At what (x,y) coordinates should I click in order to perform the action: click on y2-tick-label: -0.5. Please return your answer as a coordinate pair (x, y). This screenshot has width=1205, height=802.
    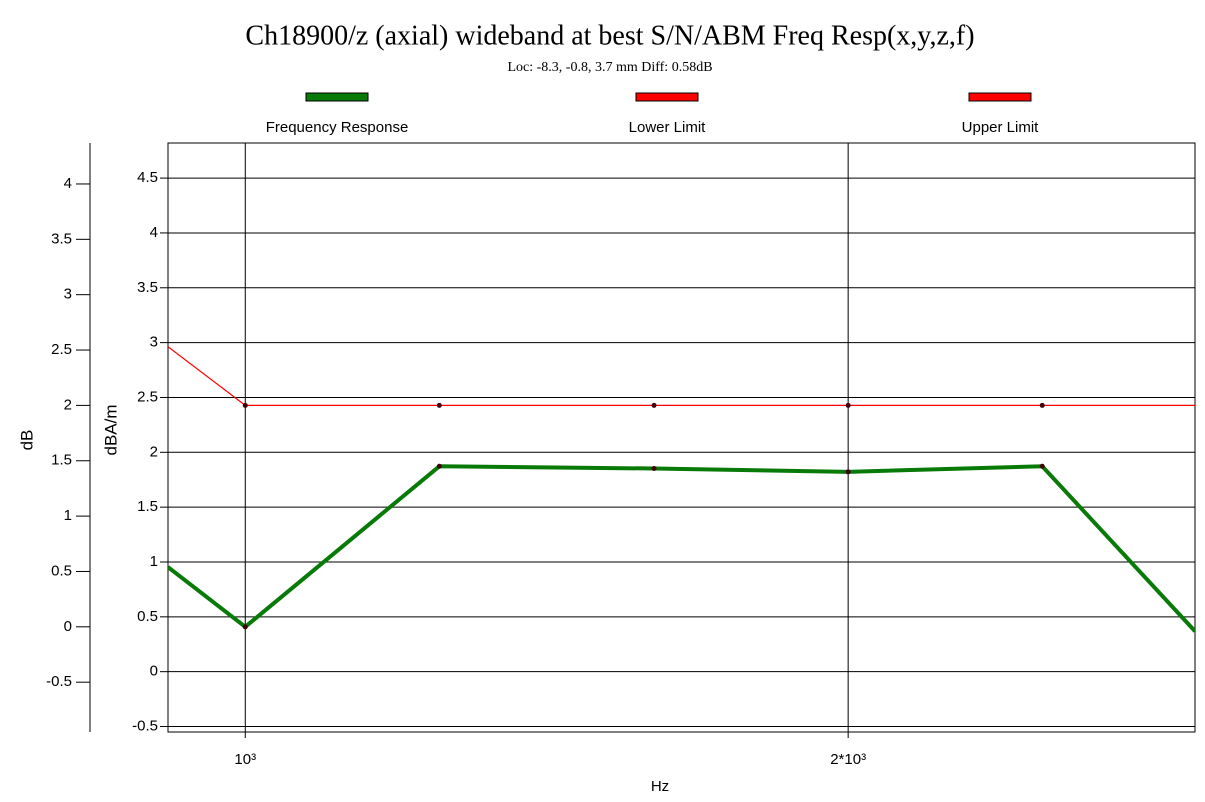
    Looking at the image, I should click on (59, 681).